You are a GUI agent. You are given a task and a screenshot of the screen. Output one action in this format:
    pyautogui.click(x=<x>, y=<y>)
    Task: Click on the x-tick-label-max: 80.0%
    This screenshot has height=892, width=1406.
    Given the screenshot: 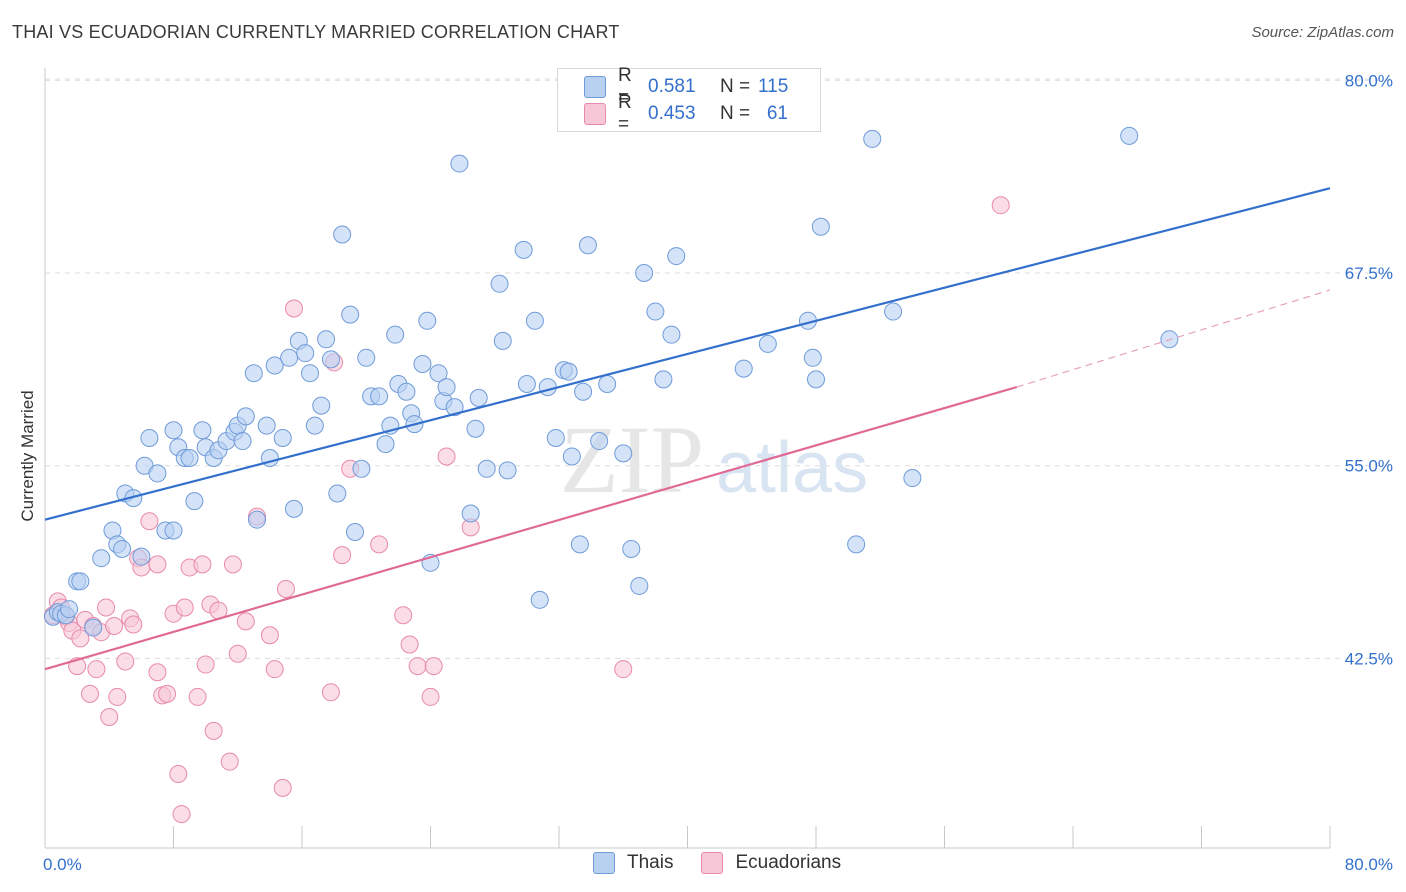 What is the action you would take?
    pyautogui.click(x=1369, y=864)
    